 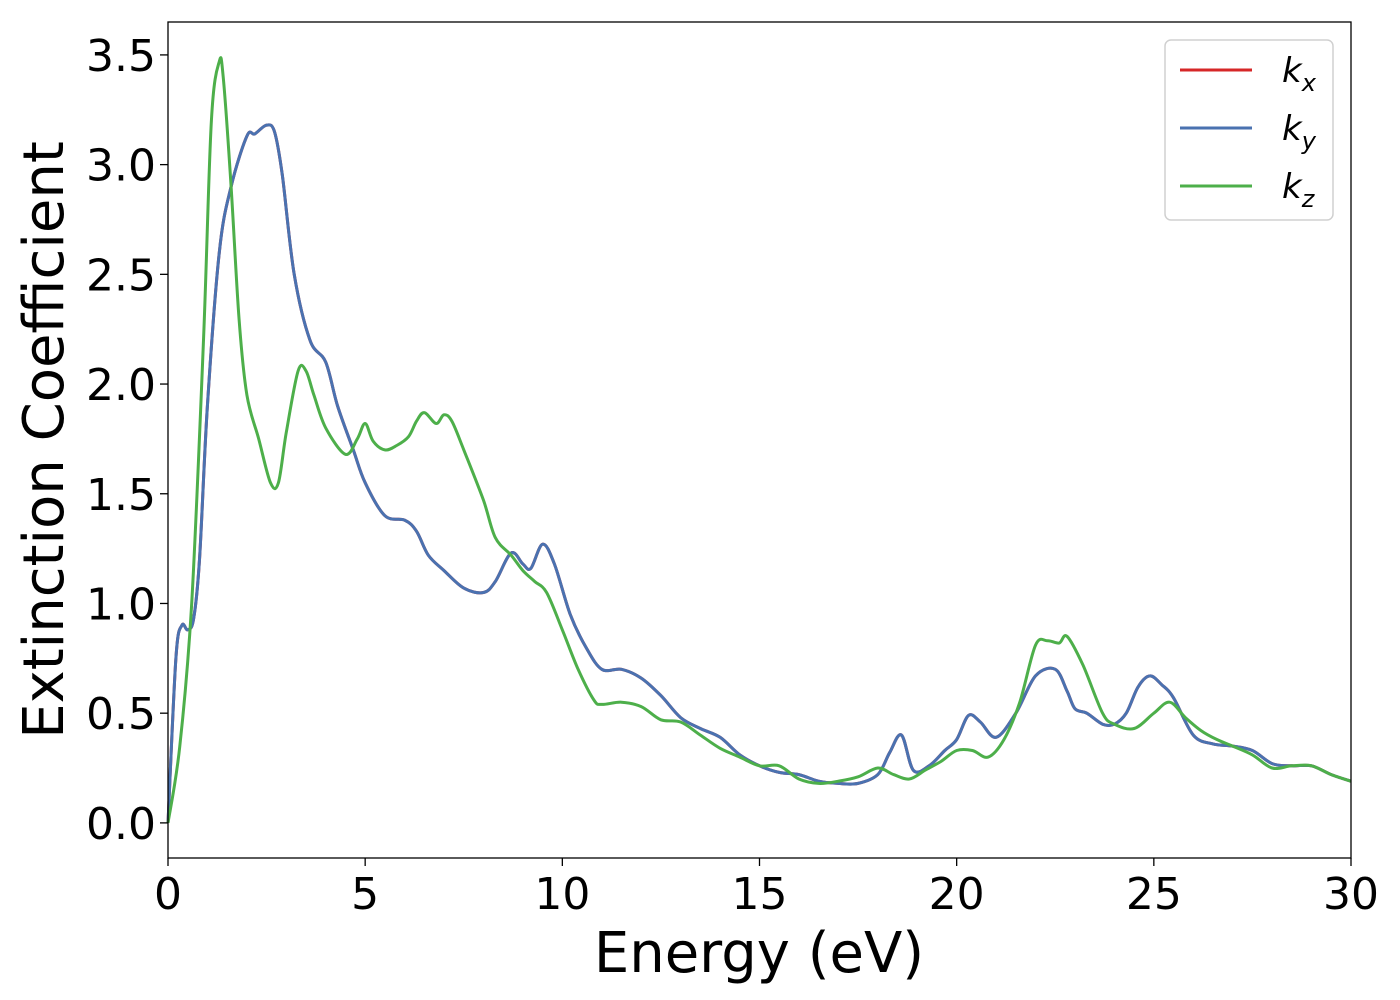 I want to click on legend-label-y: ky, so click(x=1299, y=132).